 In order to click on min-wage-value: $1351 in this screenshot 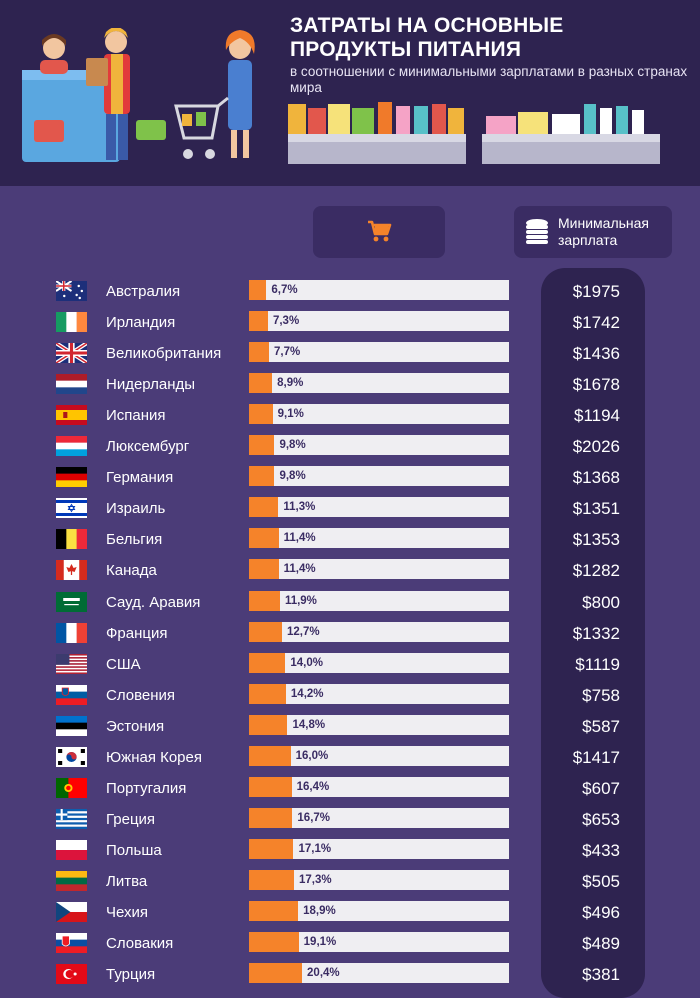, I will do `click(596, 509)`.